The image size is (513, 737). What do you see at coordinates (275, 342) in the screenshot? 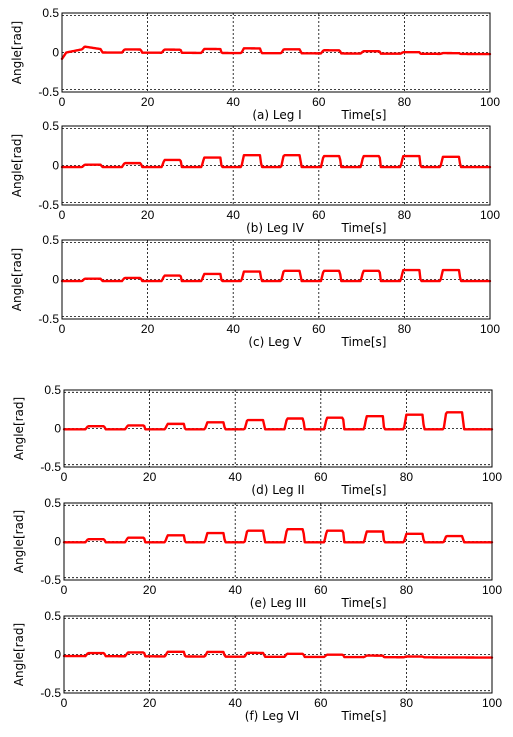
I see `panel-caption: (c) Leg V` at bounding box center [275, 342].